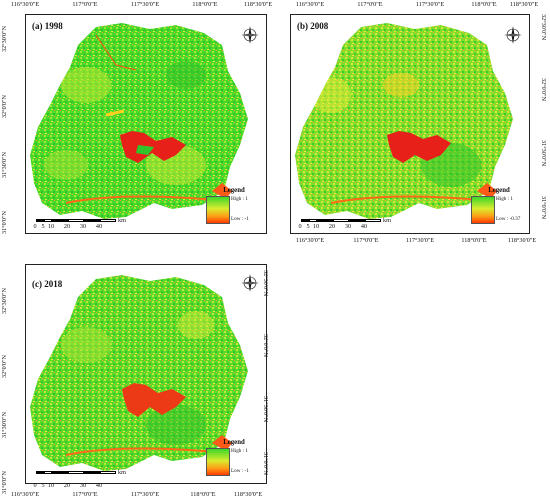 The width and height of the screenshot is (550, 504). Describe the element at coordinates (47, 284) in the screenshot. I see `panel-title-c: (c) 2018` at that location.